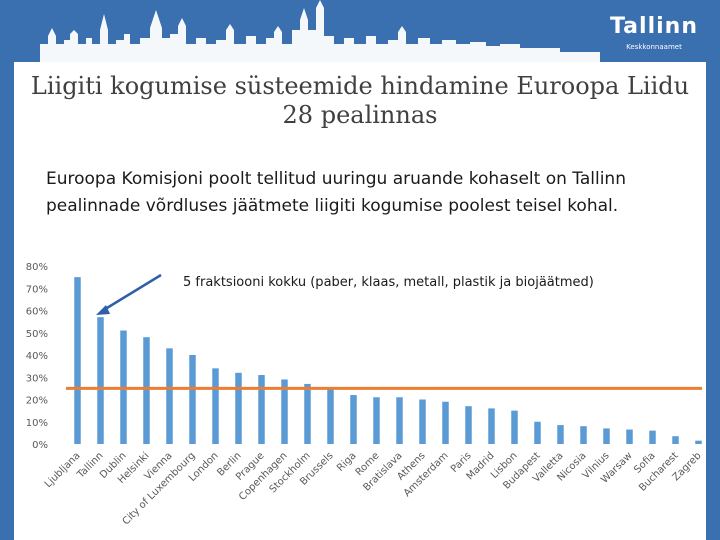  Describe the element at coordinates (37, 423) in the screenshot. I see `y-tick-label: 10%` at that location.